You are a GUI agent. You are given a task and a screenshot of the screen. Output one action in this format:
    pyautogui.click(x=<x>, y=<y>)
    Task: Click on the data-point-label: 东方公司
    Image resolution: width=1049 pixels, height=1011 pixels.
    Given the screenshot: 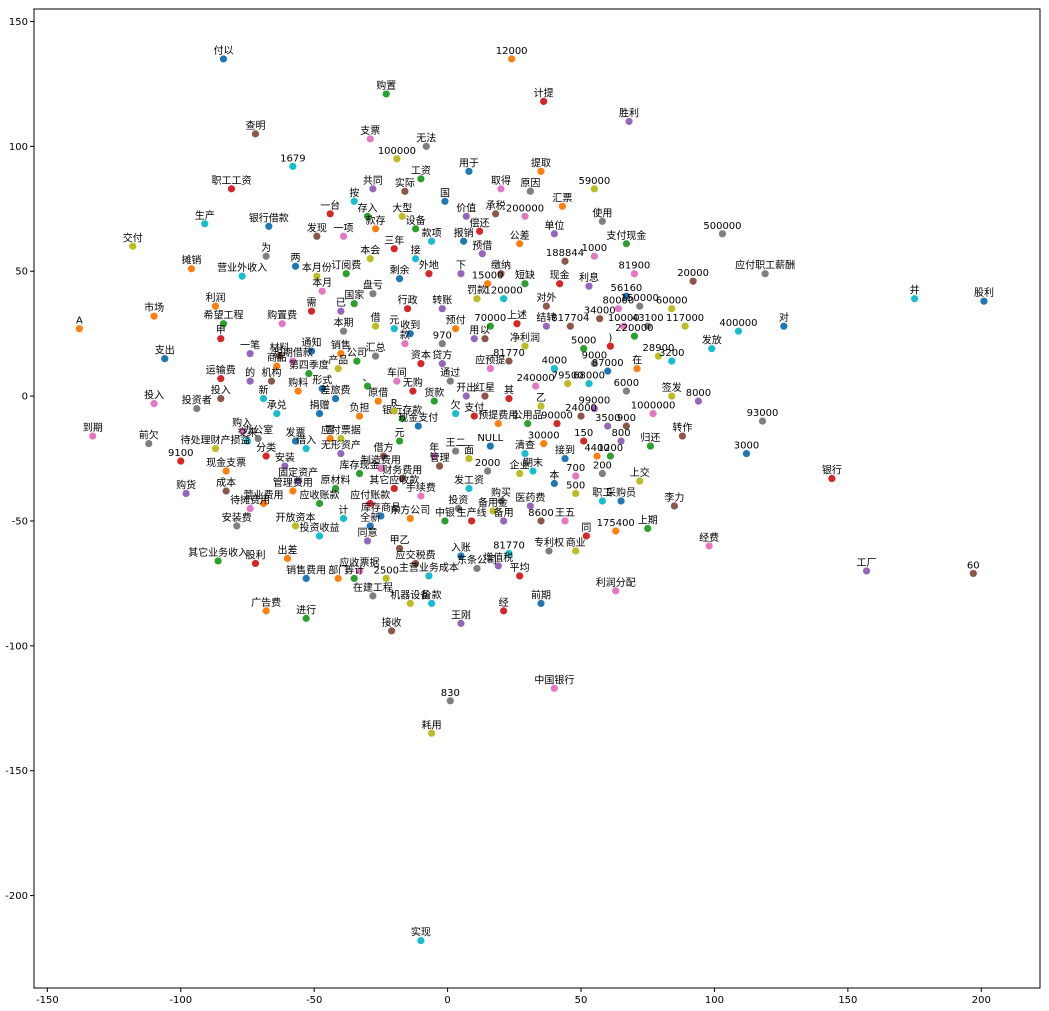 What is the action you would take?
    pyautogui.click(x=410, y=509)
    